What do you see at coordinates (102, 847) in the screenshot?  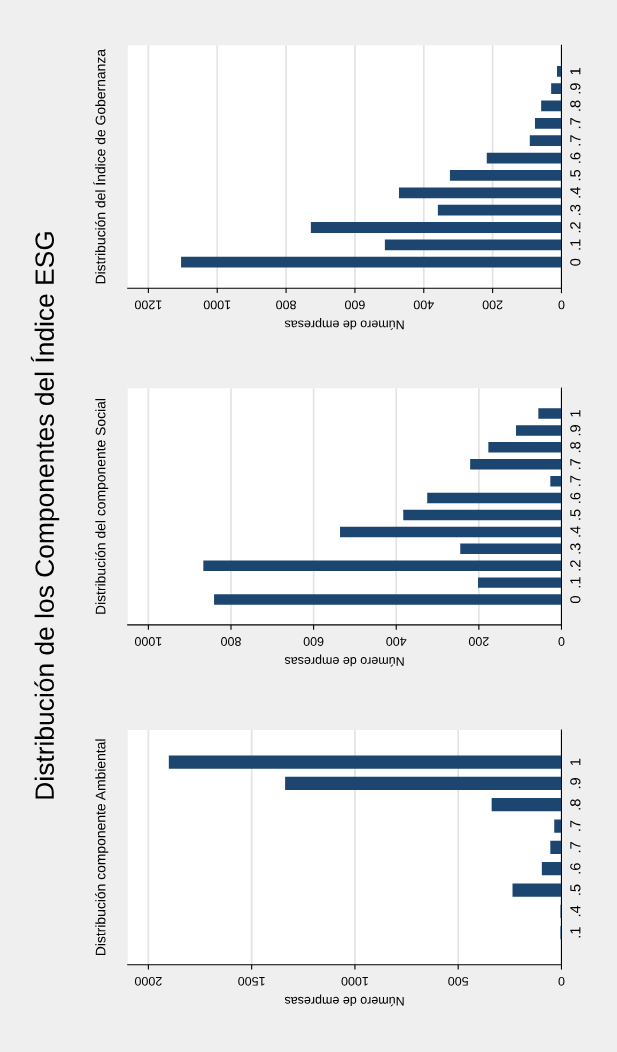 I see `text: Distribución componente Ambiental` at bounding box center [102, 847].